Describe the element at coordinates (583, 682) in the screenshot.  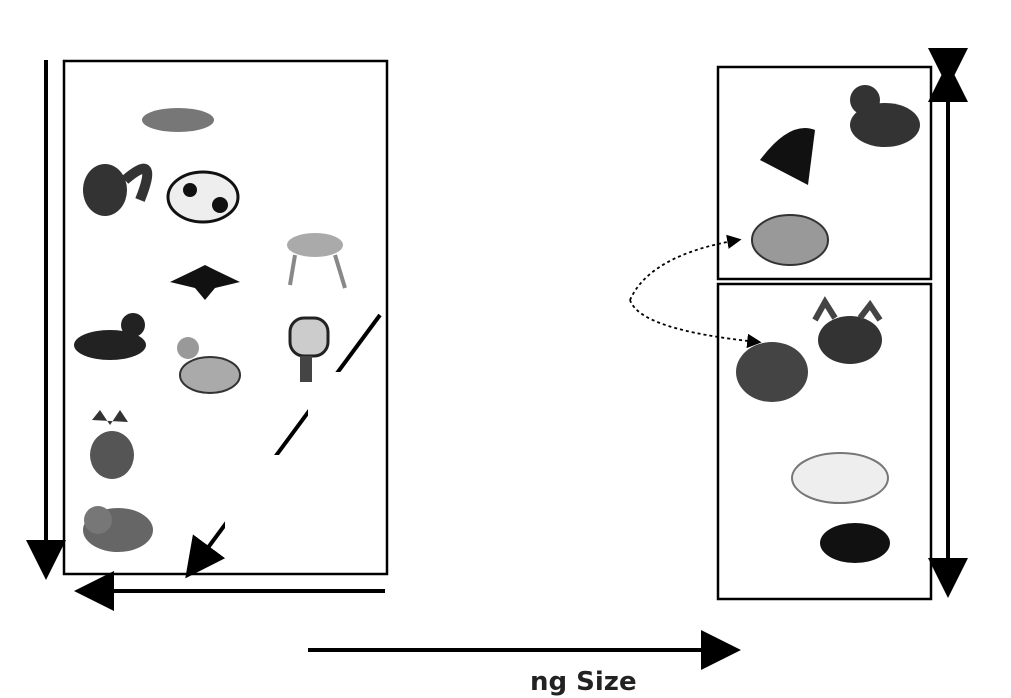
I see `caption: ng Size` at that location.